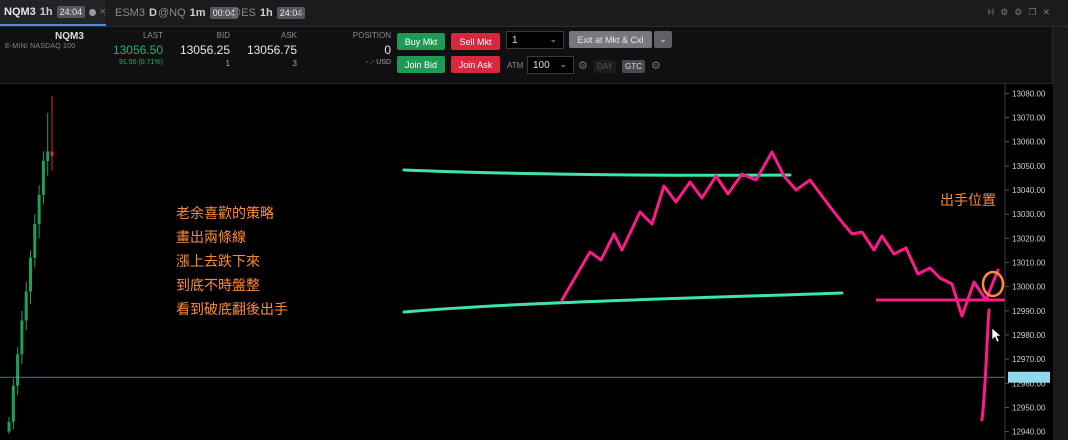 Image resolution: width=1068 pixels, height=440 pixels. I want to click on last-change: 91.50 (0.71%), so click(141, 62).